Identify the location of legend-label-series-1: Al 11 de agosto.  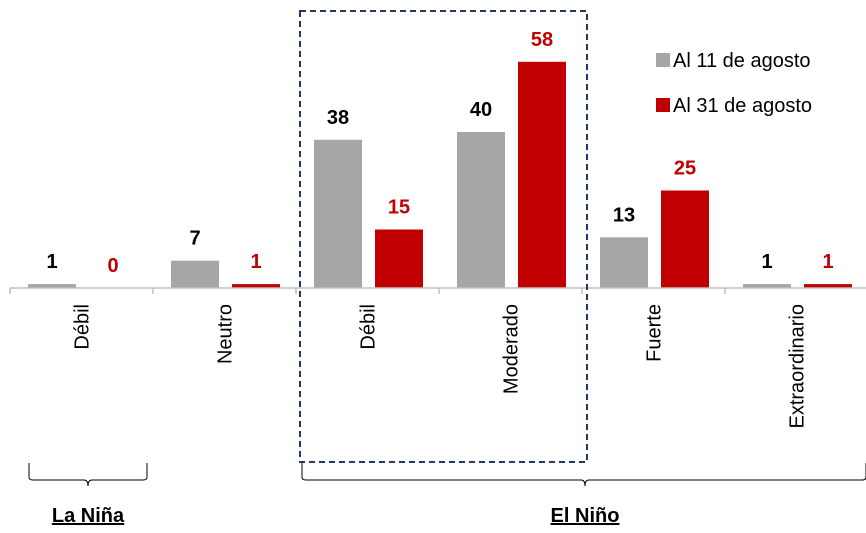
(742, 61).